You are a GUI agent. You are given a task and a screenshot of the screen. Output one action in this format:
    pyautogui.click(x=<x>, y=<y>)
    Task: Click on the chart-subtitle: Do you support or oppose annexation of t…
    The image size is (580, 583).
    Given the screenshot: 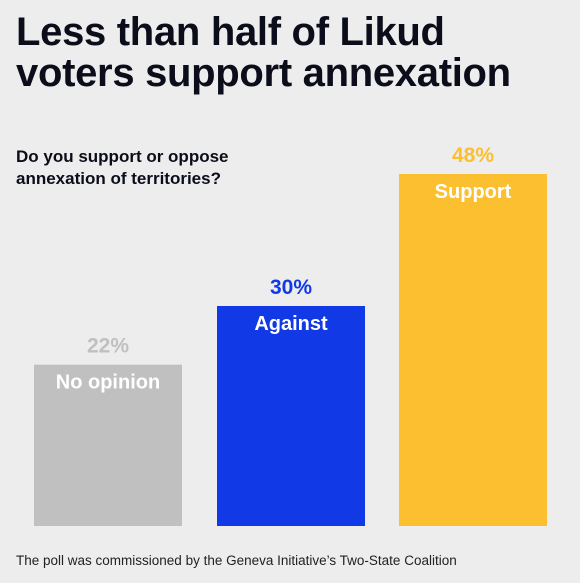 What is the action you would take?
    pyautogui.click(x=122, y=167)
    